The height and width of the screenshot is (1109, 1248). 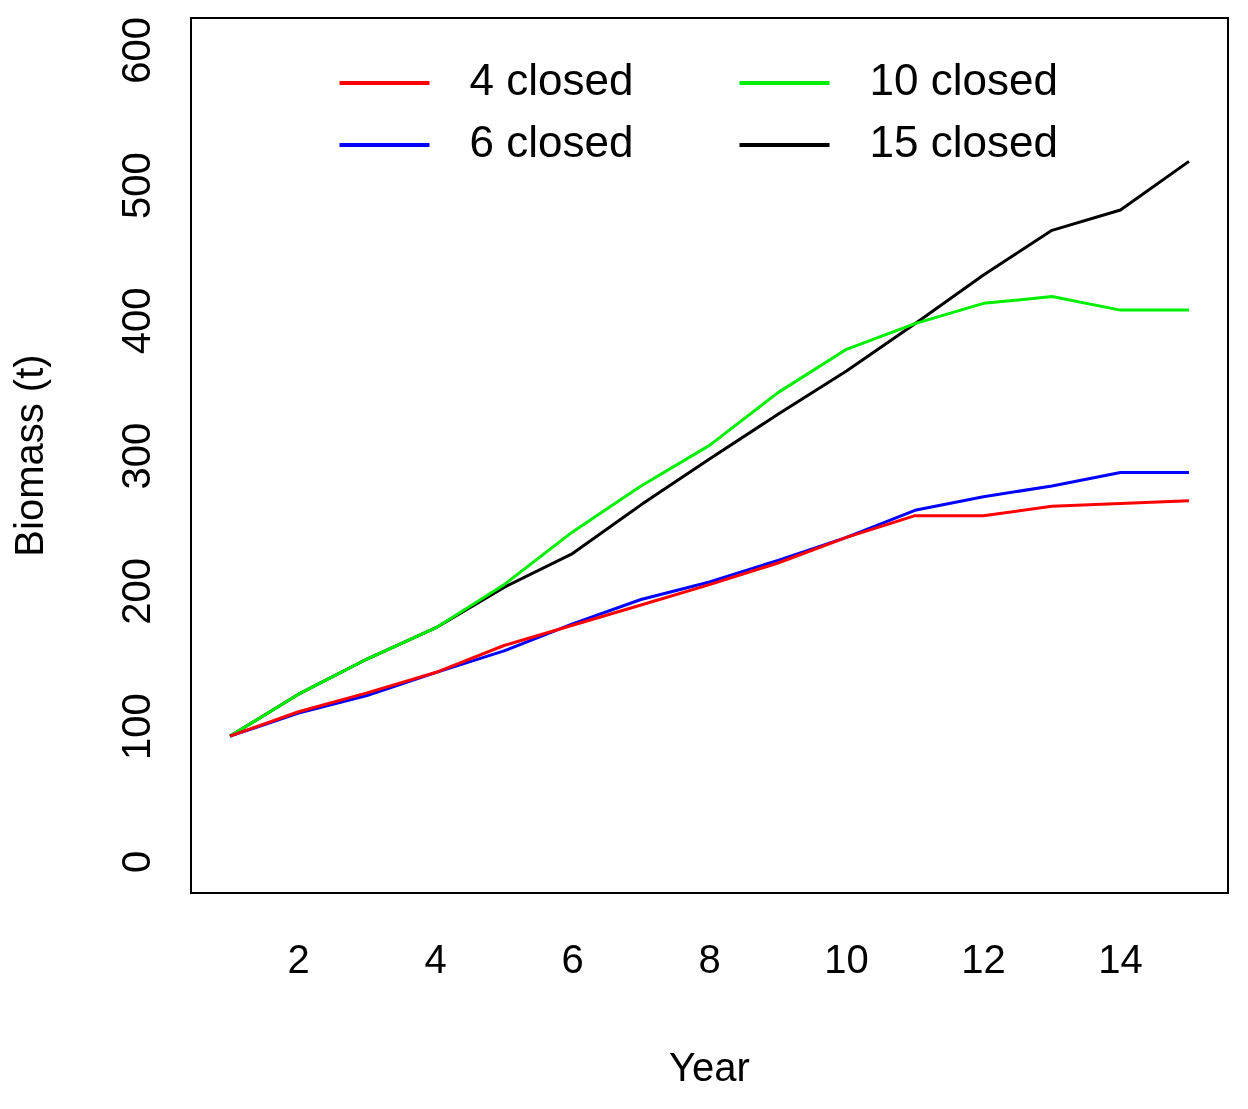 I want to click on legend-label: 10 closed, so click(x=963, y=80).